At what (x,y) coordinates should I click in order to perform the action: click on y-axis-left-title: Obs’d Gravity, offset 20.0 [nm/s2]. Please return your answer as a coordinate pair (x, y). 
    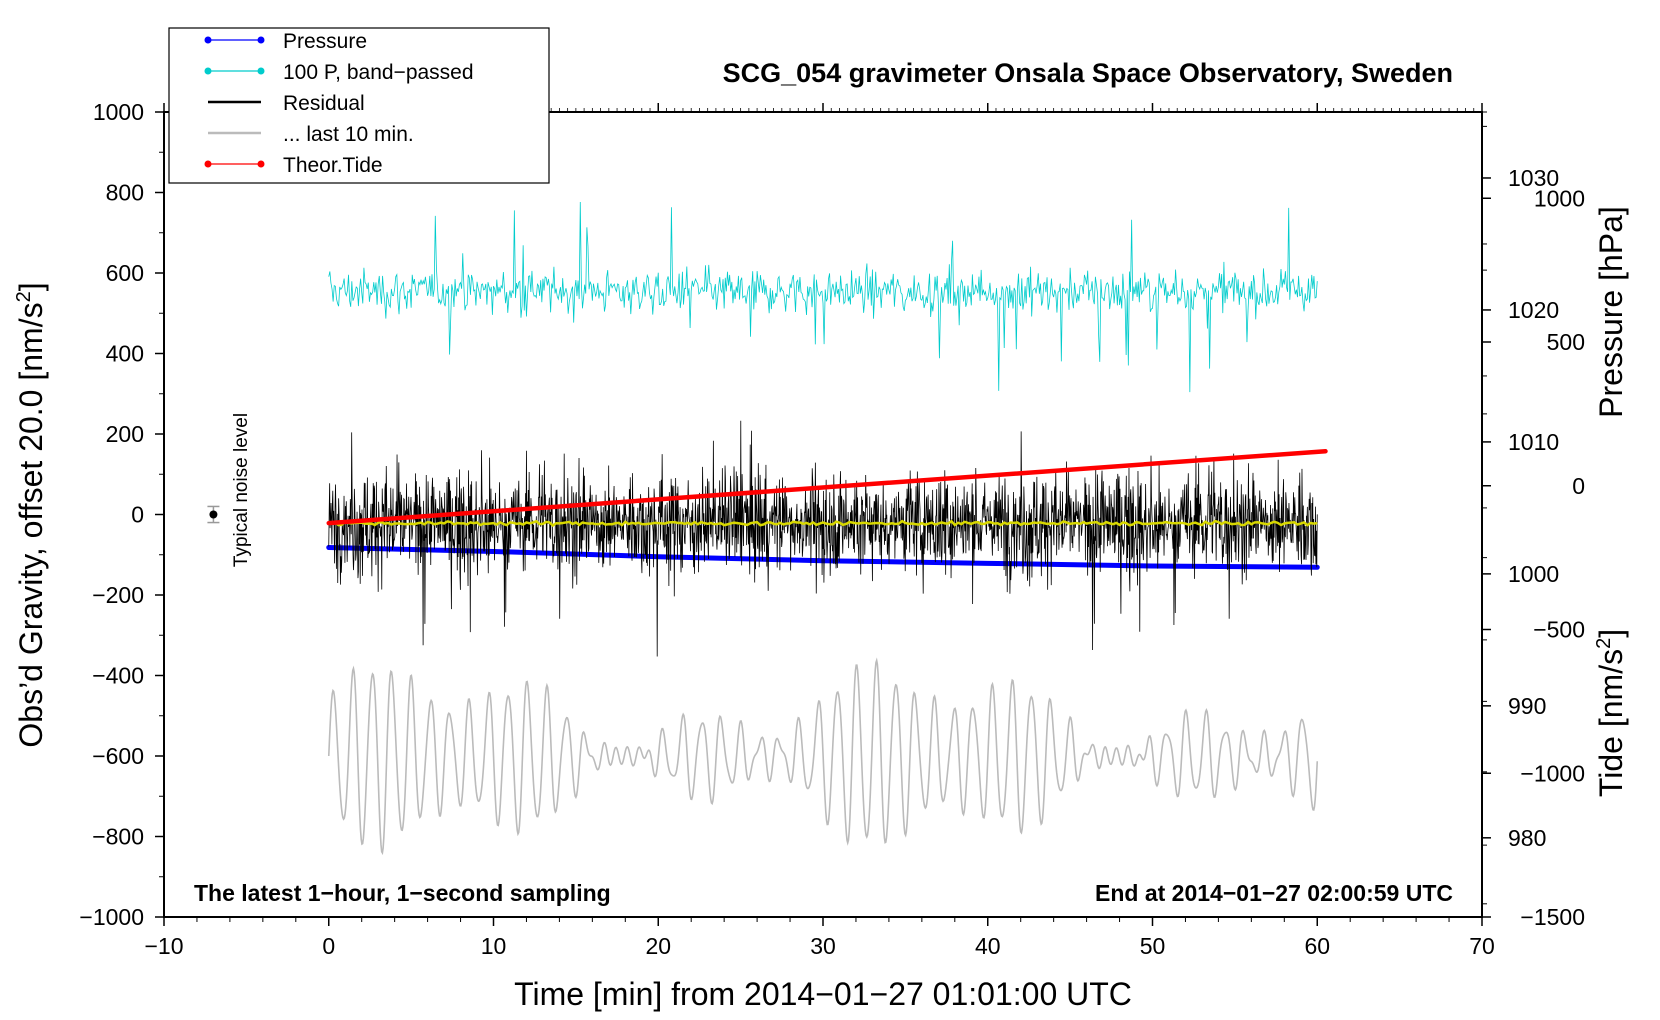
    Looking at the image, I should click on (31, 514).